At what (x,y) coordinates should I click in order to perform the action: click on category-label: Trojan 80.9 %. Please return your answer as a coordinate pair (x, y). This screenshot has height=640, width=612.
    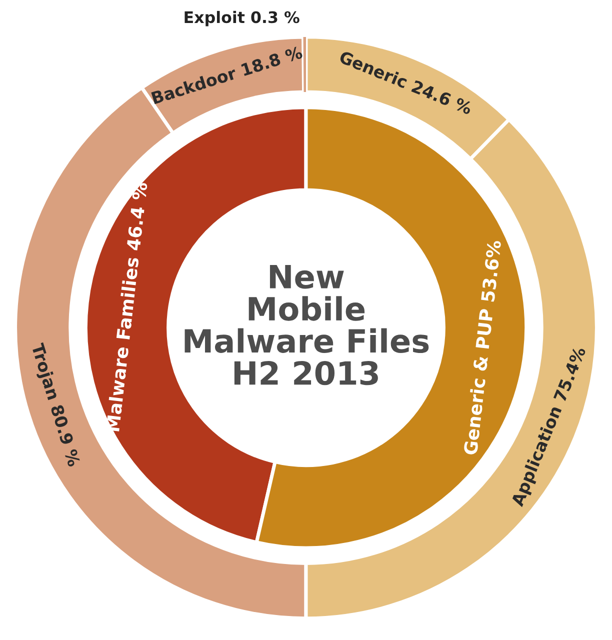
    Looking at the image, I should click on (56, 405).